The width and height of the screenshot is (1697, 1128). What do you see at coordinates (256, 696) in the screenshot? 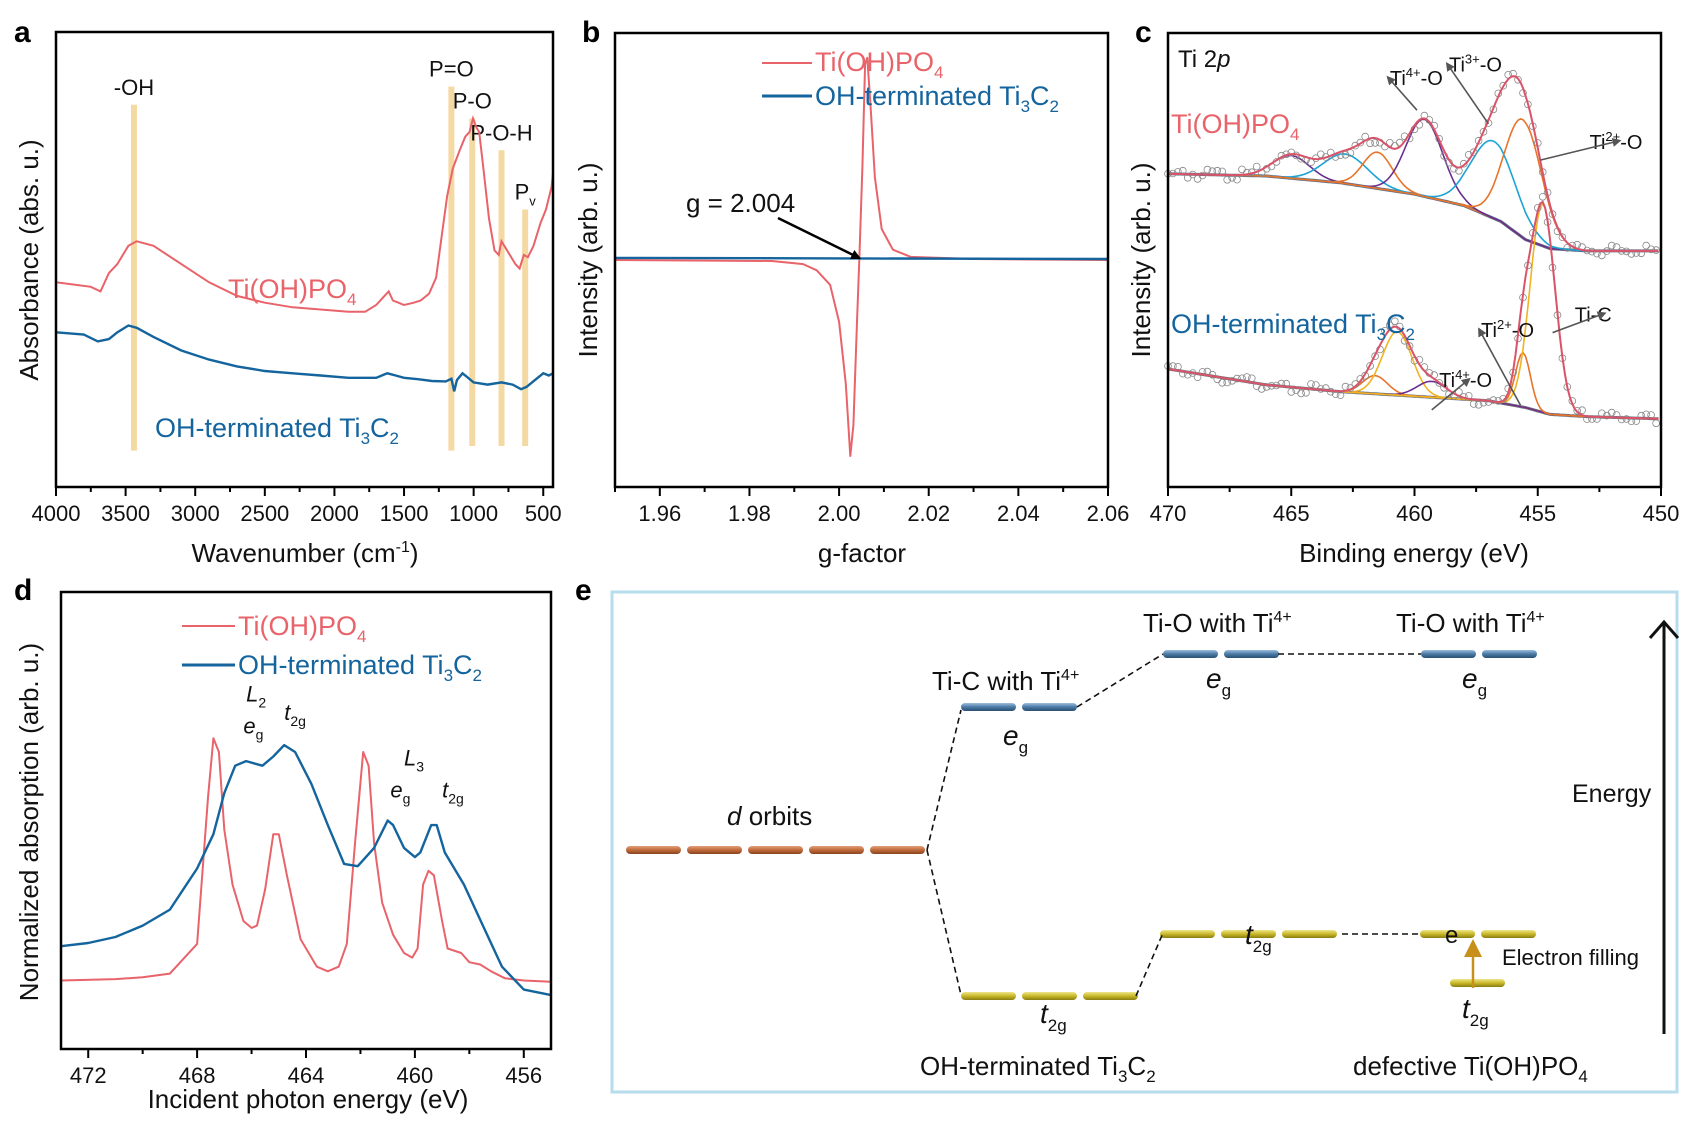
I see `d-peak-label: L2` at bounding box center [256, 696].